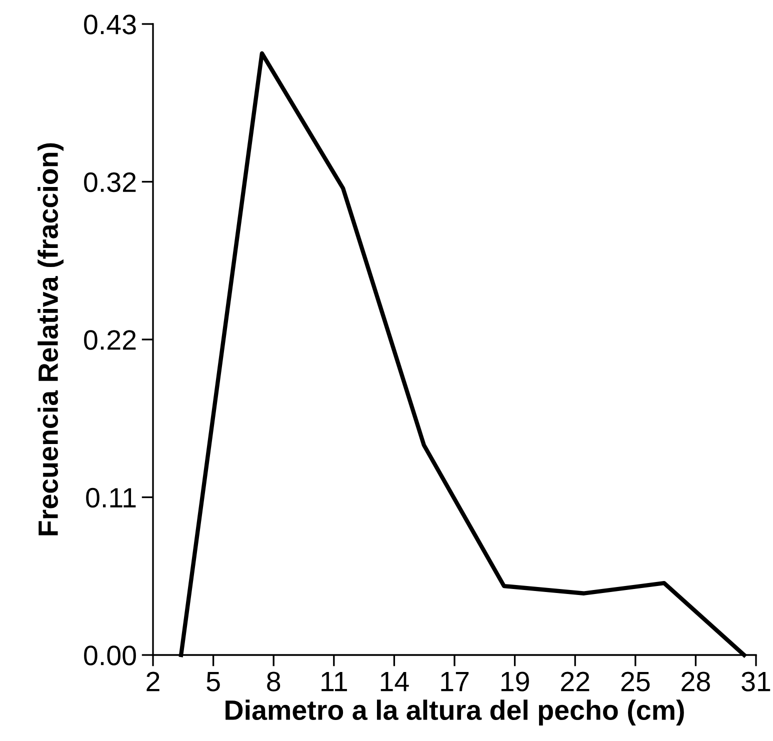 This screenshot has width=773, height=741. I want to click on x-tick-label: 14, so click(394, 682).